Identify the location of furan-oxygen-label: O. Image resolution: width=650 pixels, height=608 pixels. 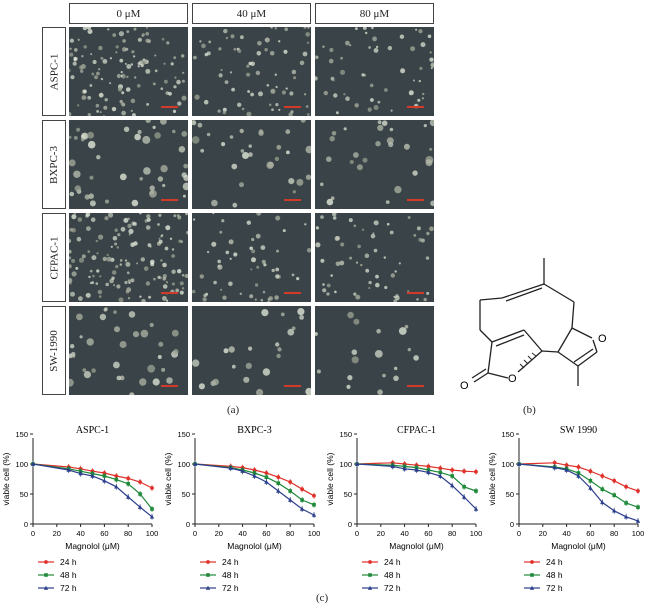
(602, 339).